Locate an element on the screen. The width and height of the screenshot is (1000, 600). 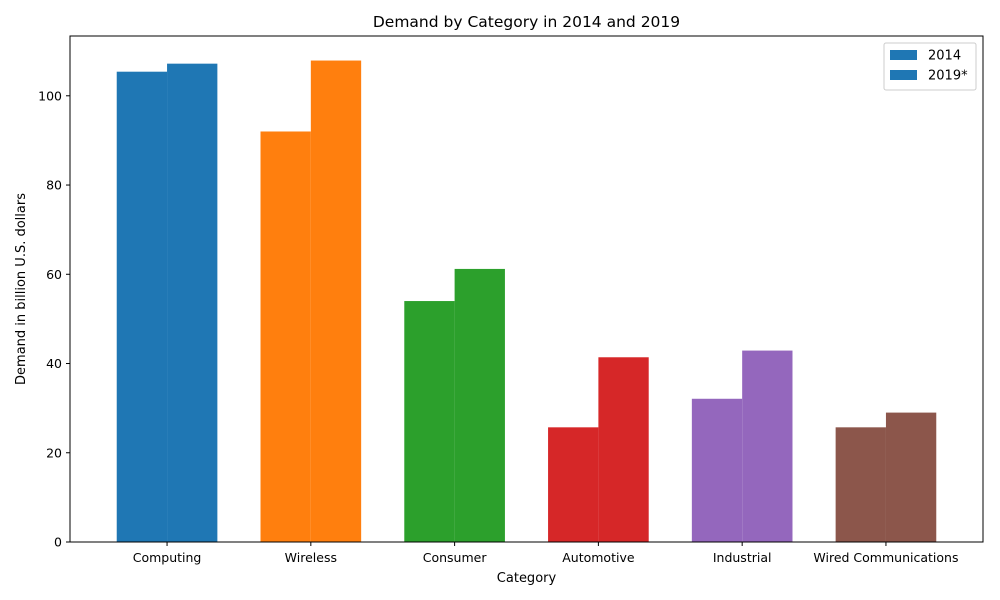
bar-industrial-2014 is located at coordinates (717, 470).